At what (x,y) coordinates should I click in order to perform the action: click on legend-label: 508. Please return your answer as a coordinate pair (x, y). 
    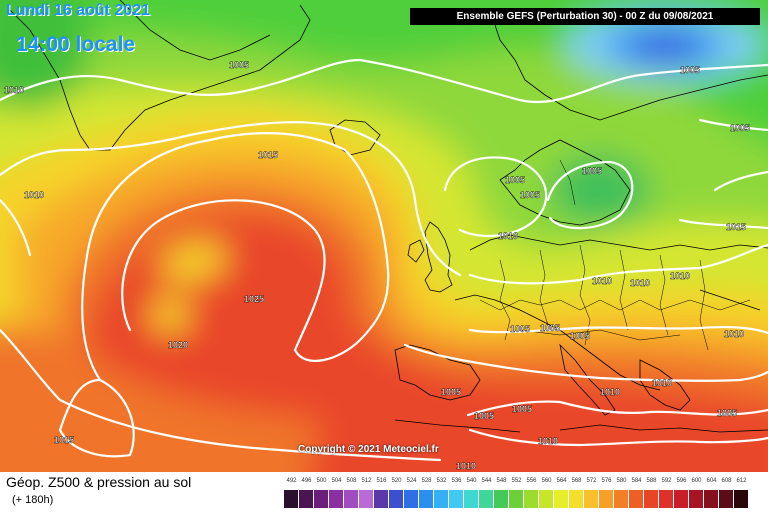
    Looking at the image, I should click on (351, 481).